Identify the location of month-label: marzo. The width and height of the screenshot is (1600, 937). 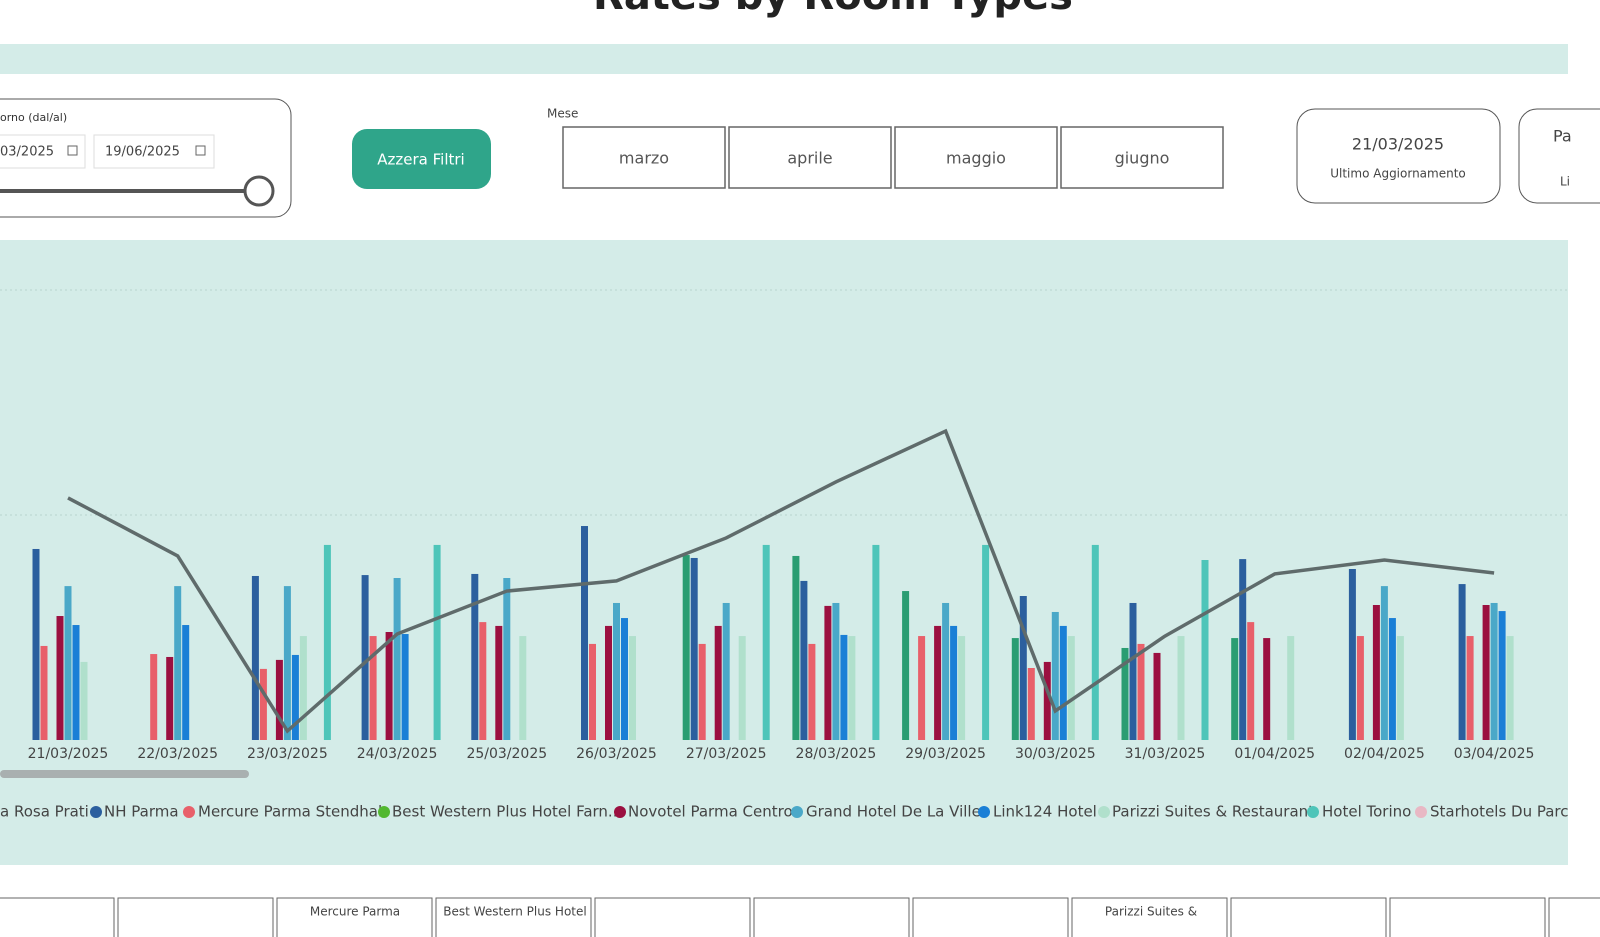
(644, 158).